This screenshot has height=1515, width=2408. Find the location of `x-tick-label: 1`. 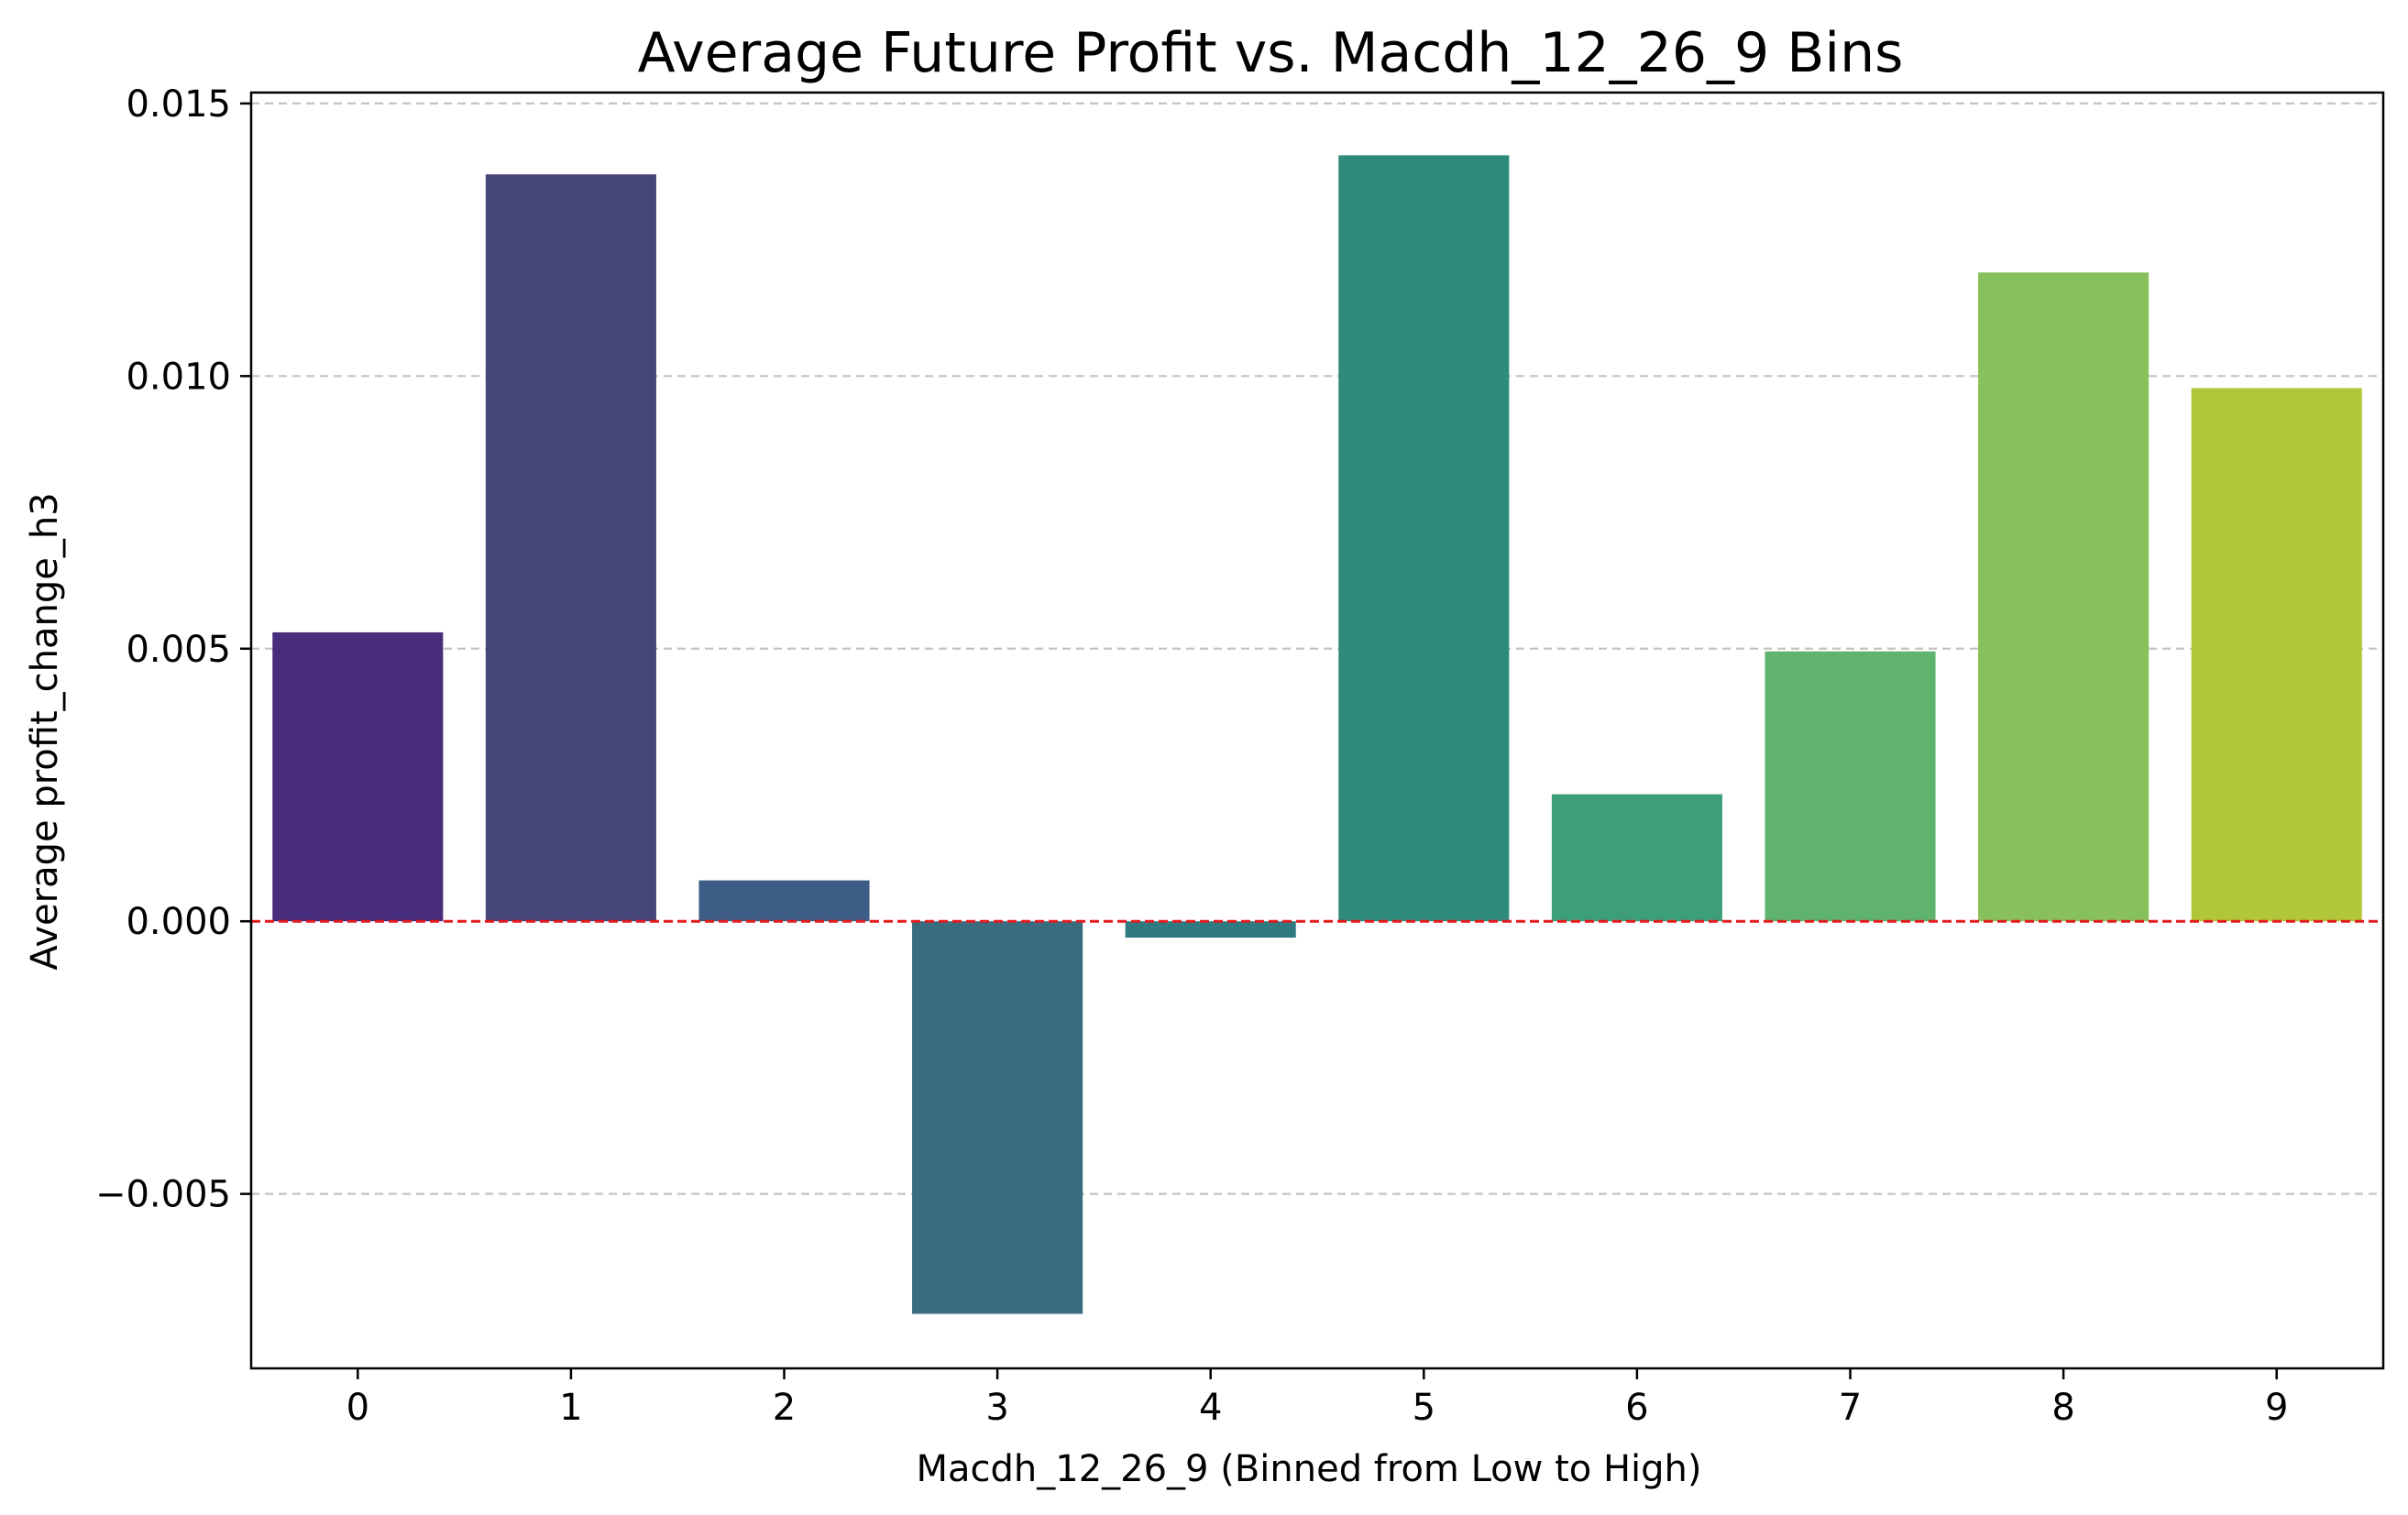

x-tick-label: 1 is located at coordinates (570, 1408).